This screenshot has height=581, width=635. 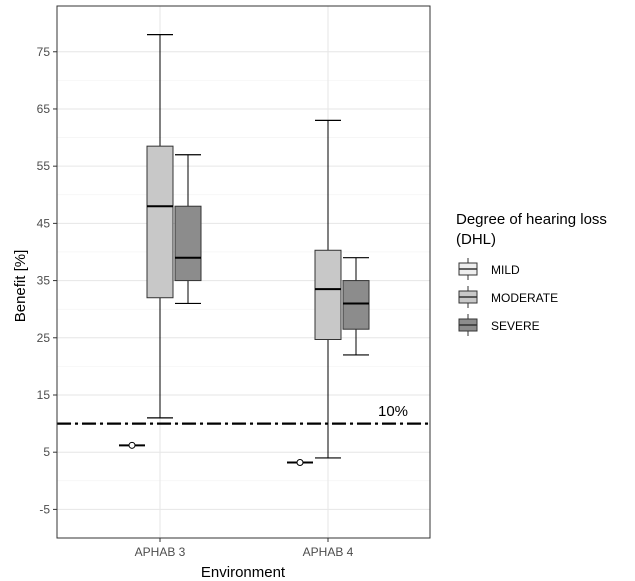 What do you see at coordinates (44, 52) in the screenshot?
I see `y-tick-label: 75` at bounding box center [44, 52].